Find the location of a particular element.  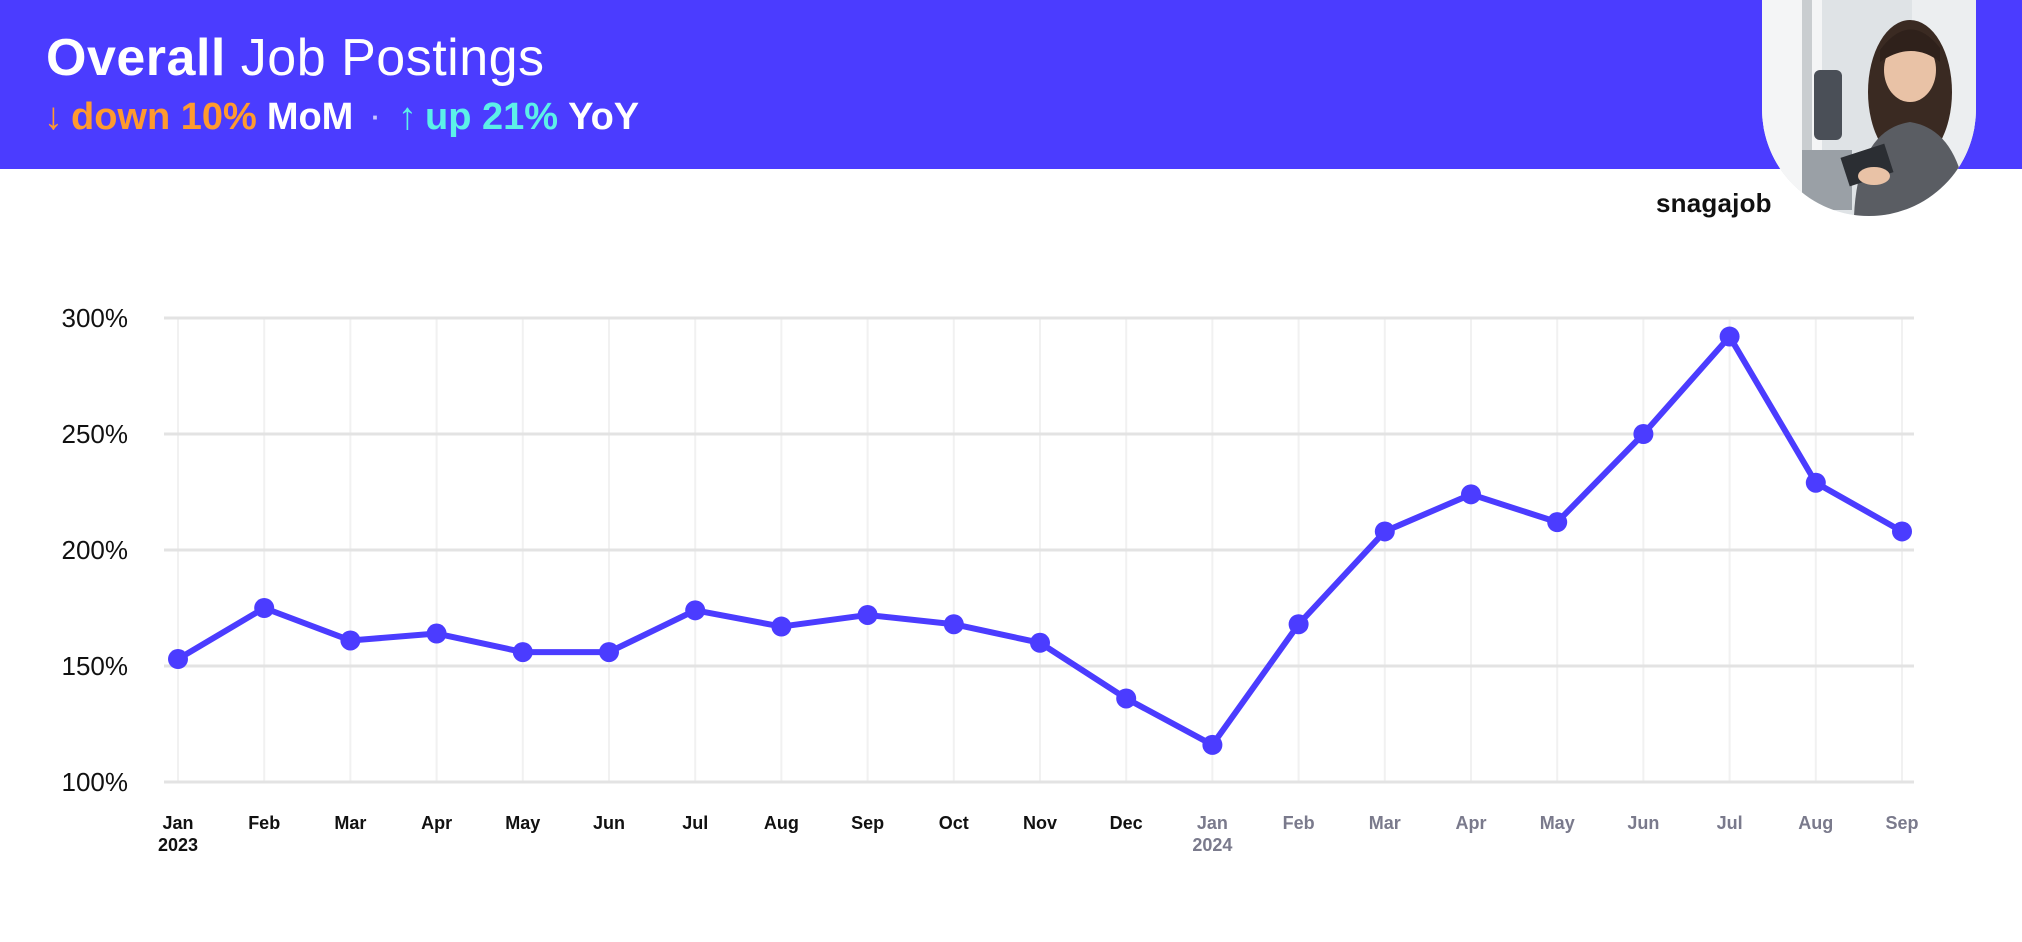

y-tick-label: 150% is located at coordinates (95, 666).